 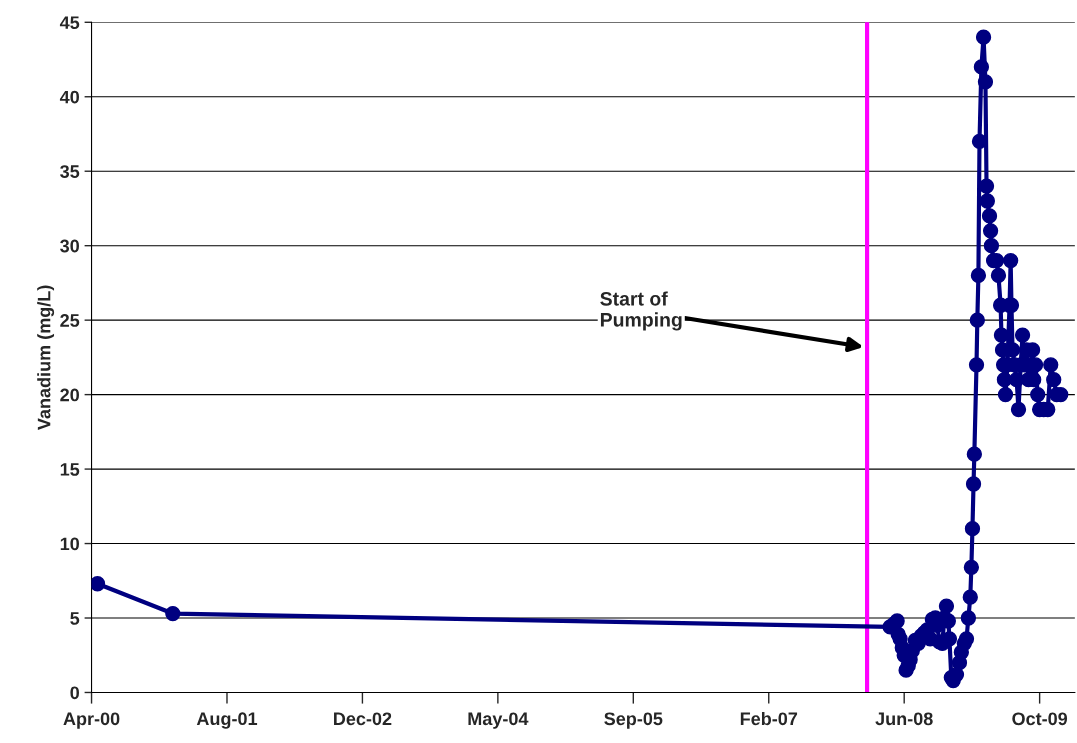 What do you see at coordinates (91, 720) in the screenshot?
I see `x-tick-label: Apr-00` at bounding box center [91, 720].